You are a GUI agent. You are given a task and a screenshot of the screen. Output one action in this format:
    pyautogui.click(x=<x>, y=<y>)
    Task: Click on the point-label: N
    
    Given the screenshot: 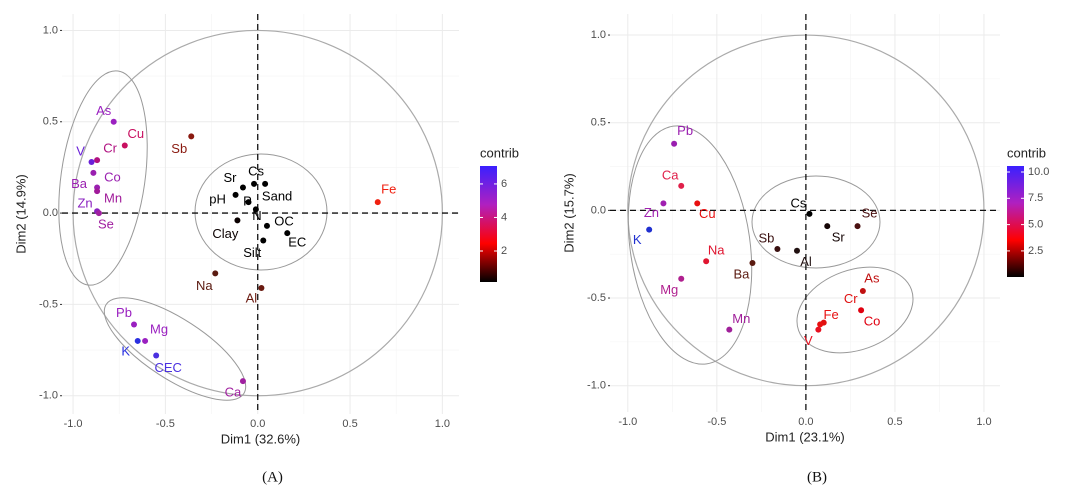 What is the action you would take?
    pyautogui.click(x=256, y=215)
    